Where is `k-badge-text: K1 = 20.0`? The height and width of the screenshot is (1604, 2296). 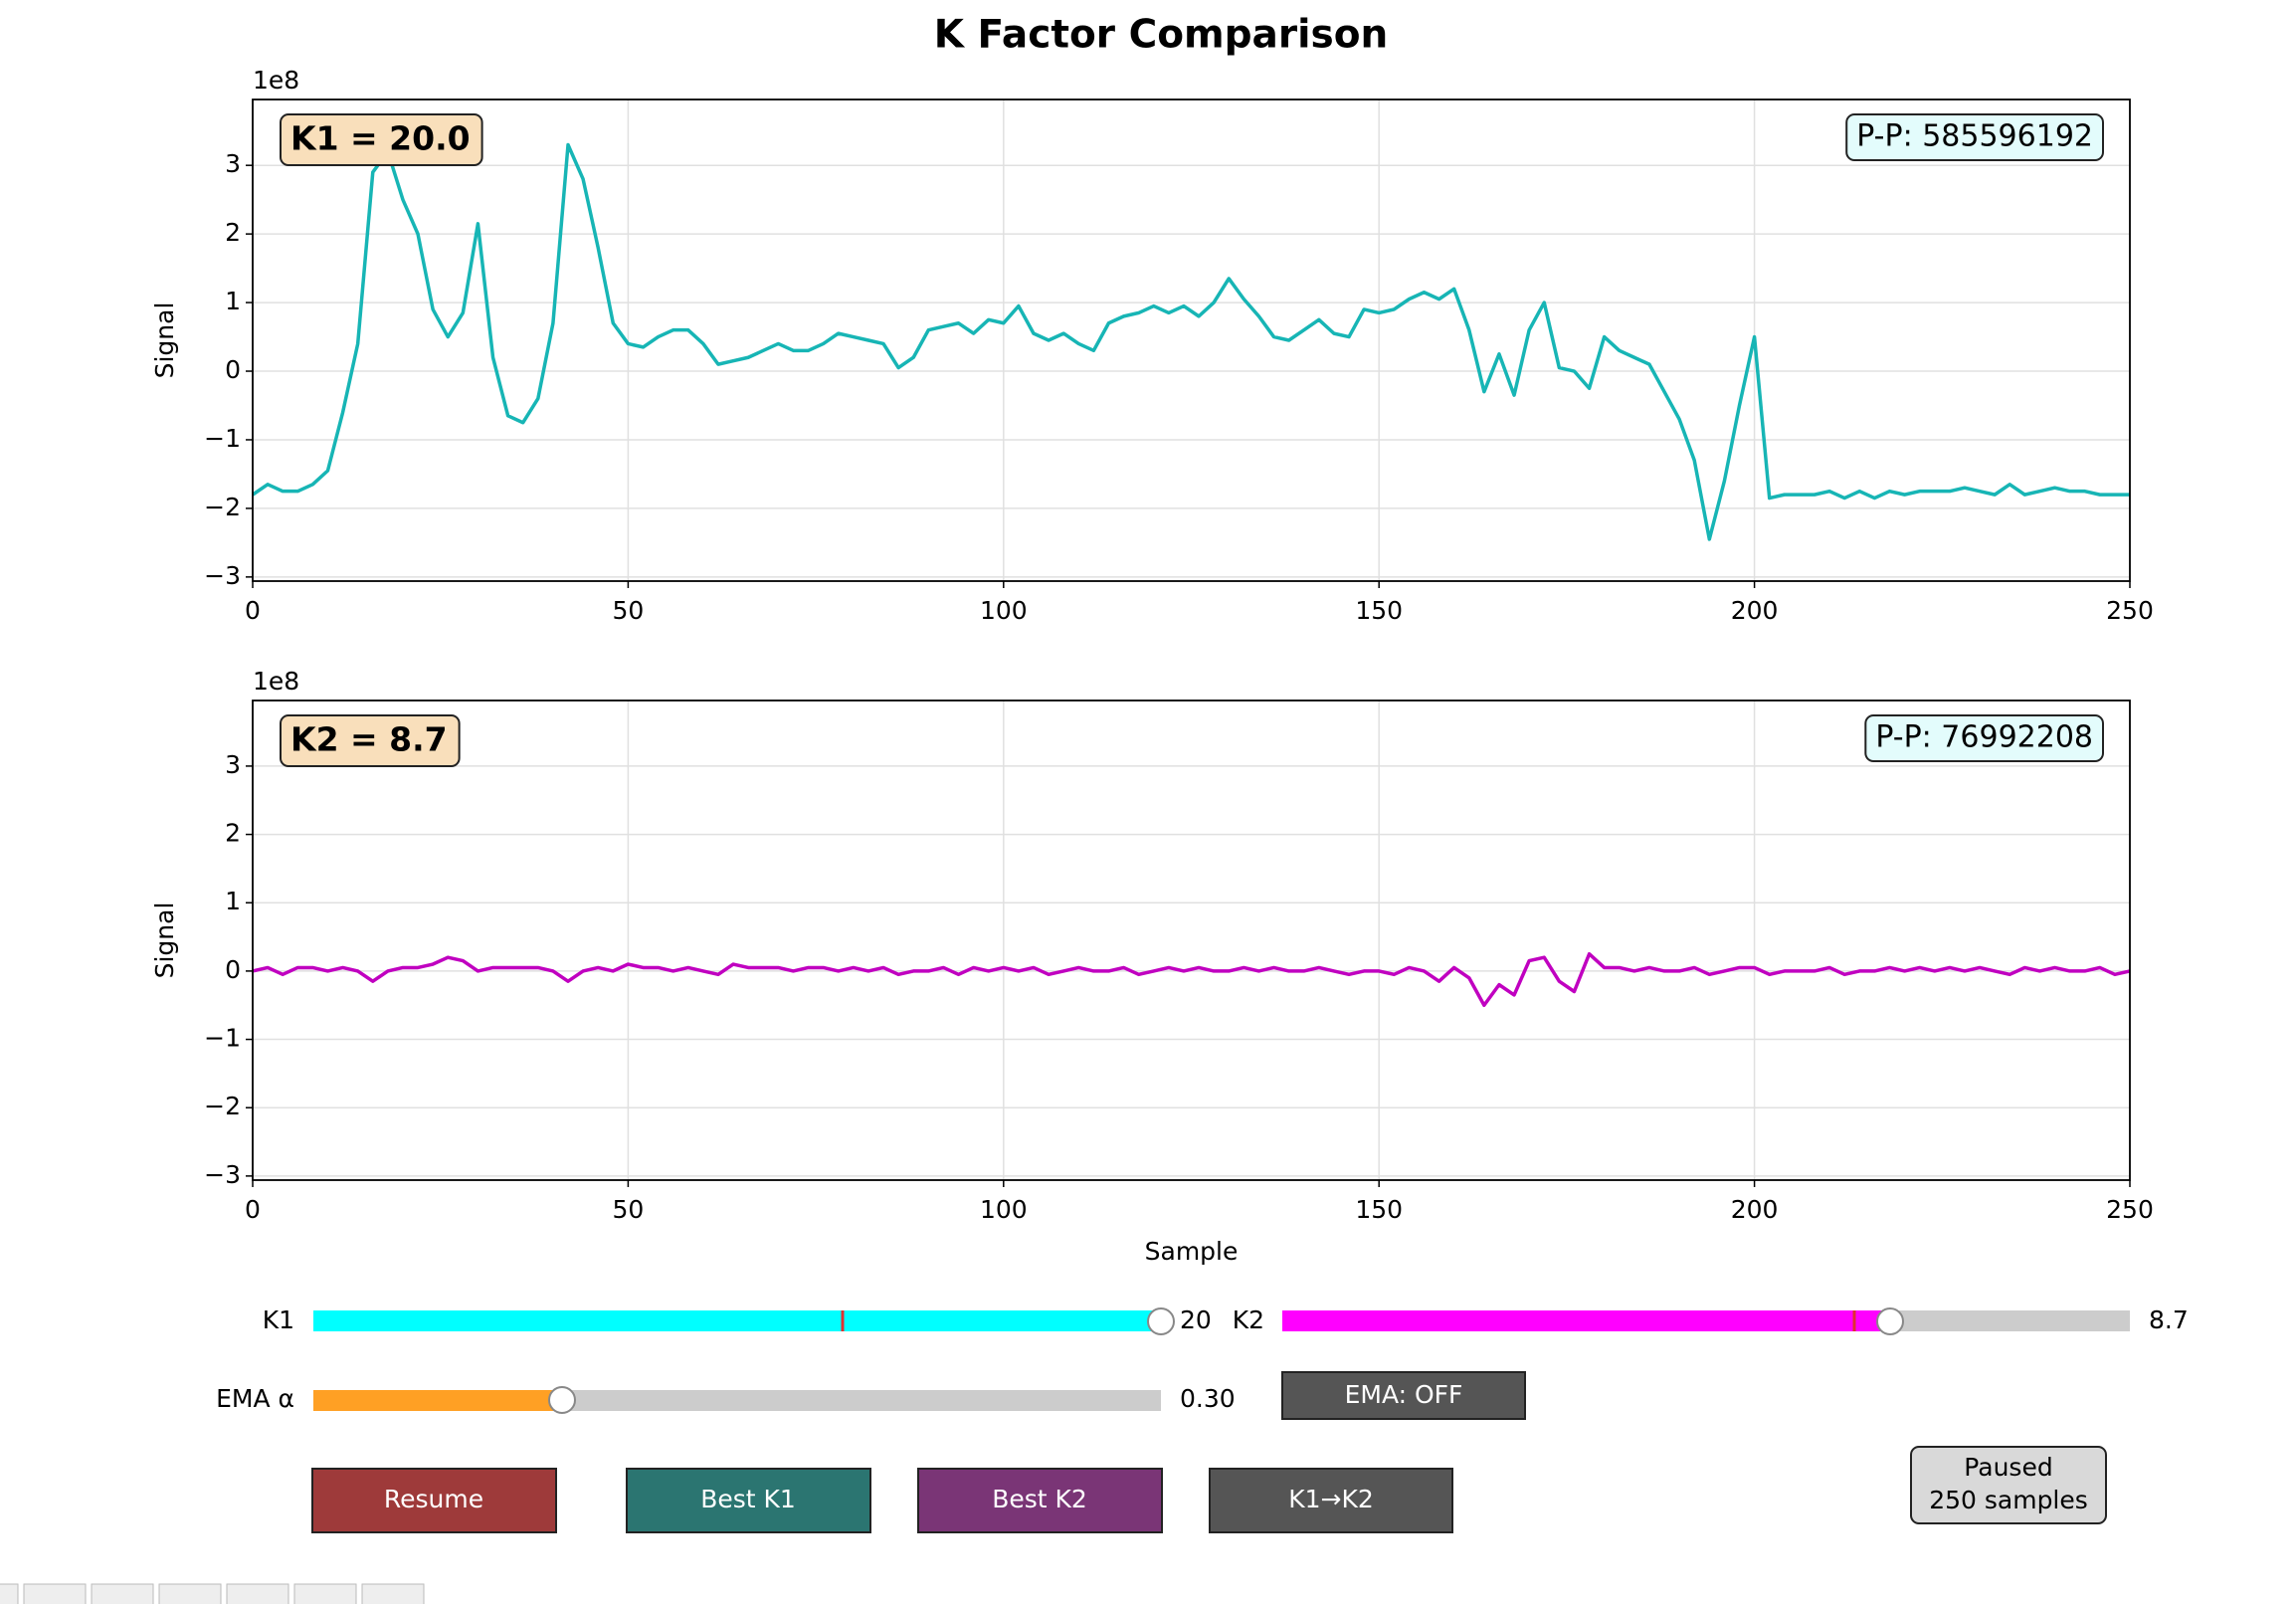
k-badge-text: K1 = 20.0 is located at coordinates (381, 138).